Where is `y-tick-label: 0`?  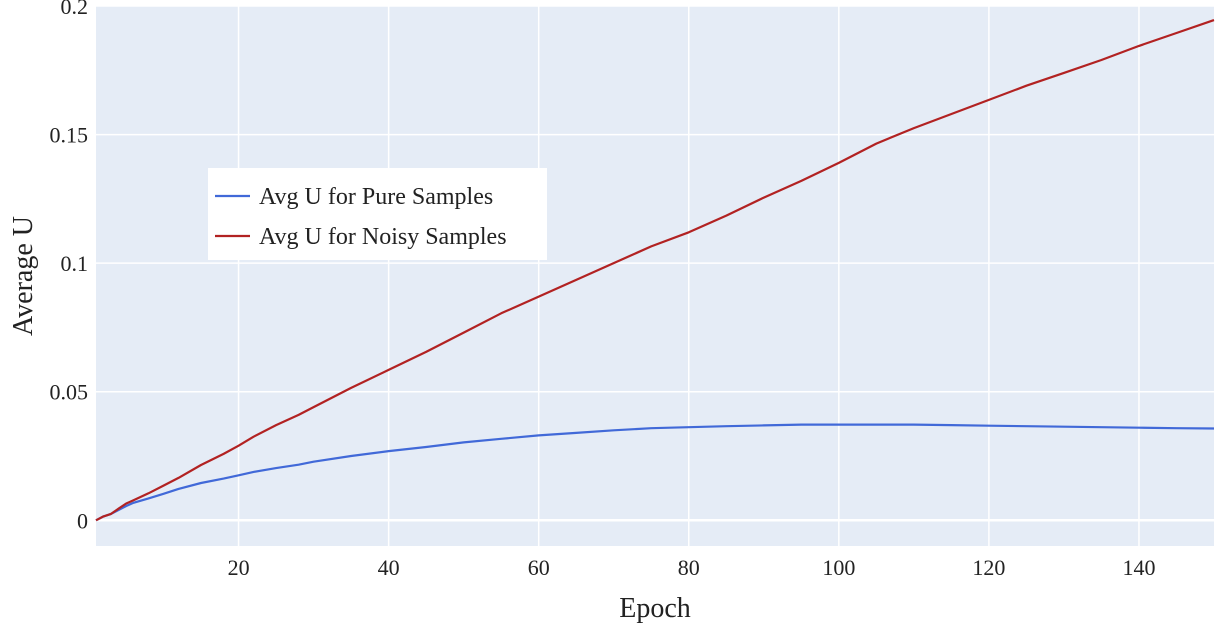 y-tick-label: 0 is located at coordinates (82, 520).